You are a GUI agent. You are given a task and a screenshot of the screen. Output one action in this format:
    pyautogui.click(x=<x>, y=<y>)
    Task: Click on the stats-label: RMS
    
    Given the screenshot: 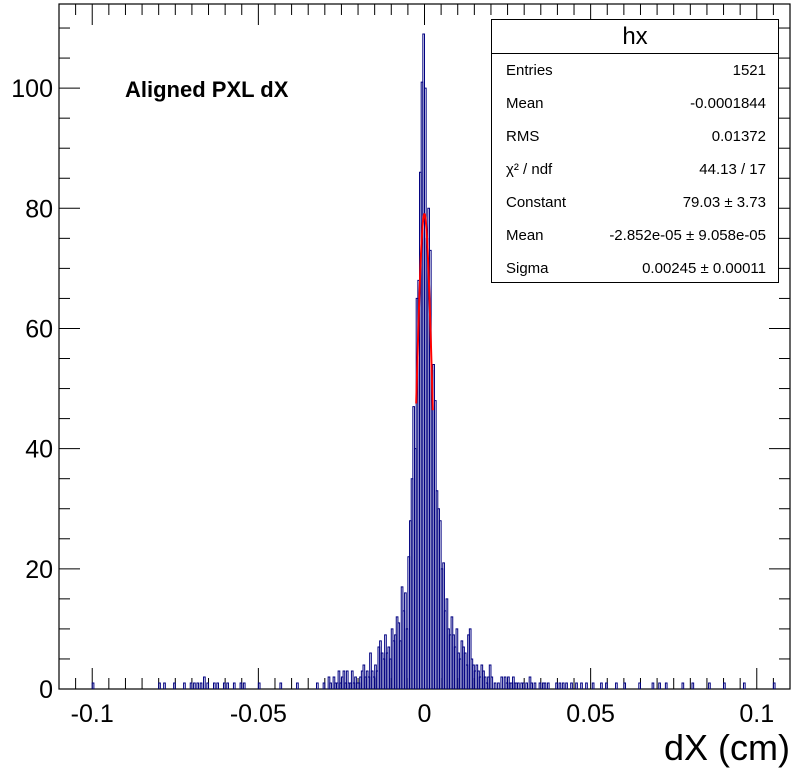 What is the action you would take?
    pyautogui.click(x=523, y=136)
    